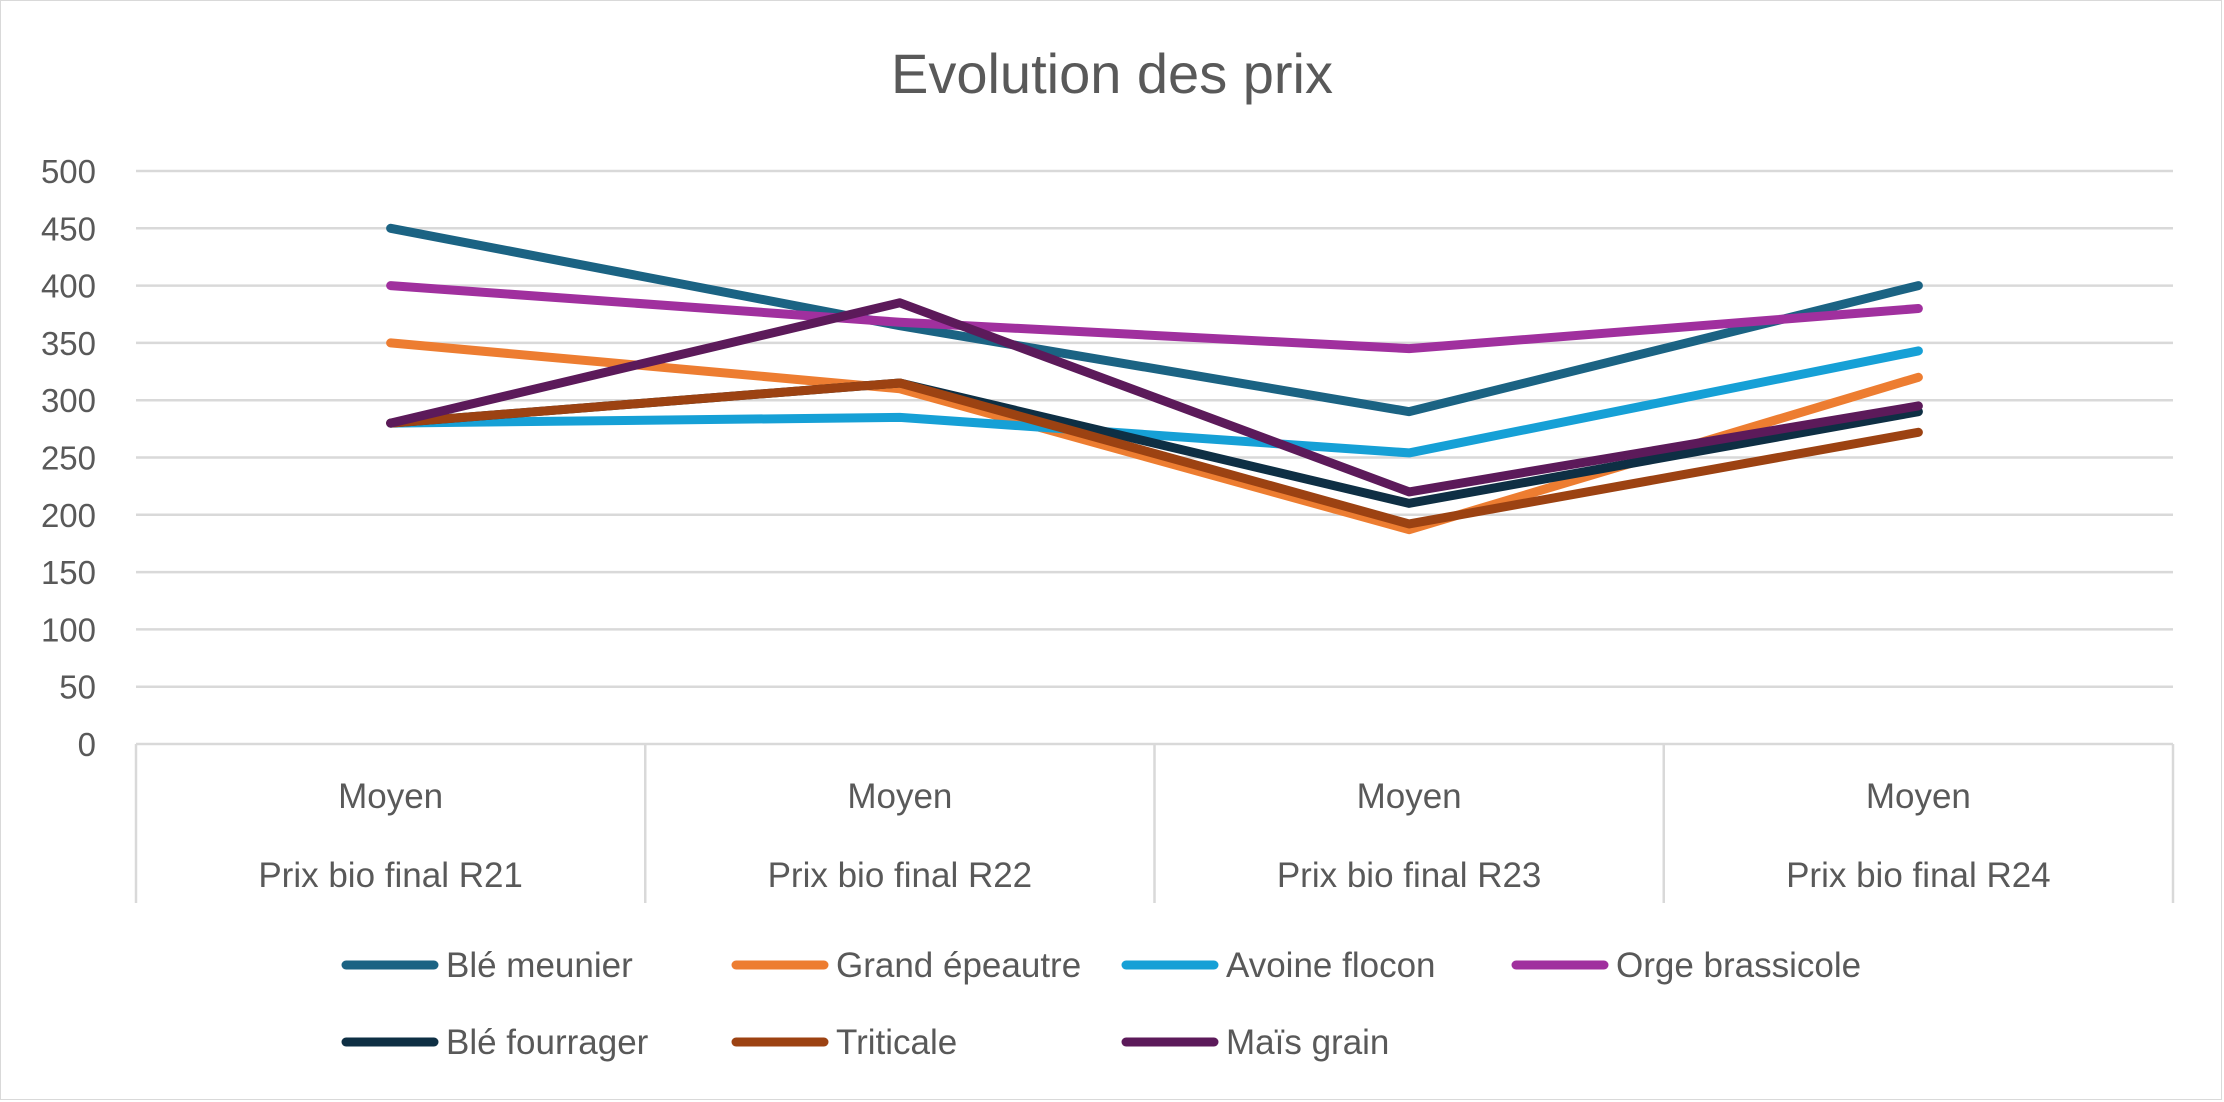  What do you see at coordinates (390, 875) in the screenshot?
I see `category-label-bottom: Prix bio final R21` at bounding box center [390, 875].